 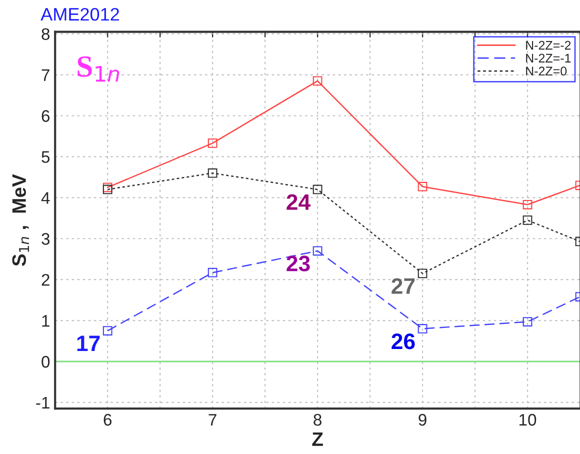 What do you see at coordinates (20, 220) in the screenshot?
I see `y-axis-title: S$_{1n}$ , MeV` at bounding box center [20, 220].